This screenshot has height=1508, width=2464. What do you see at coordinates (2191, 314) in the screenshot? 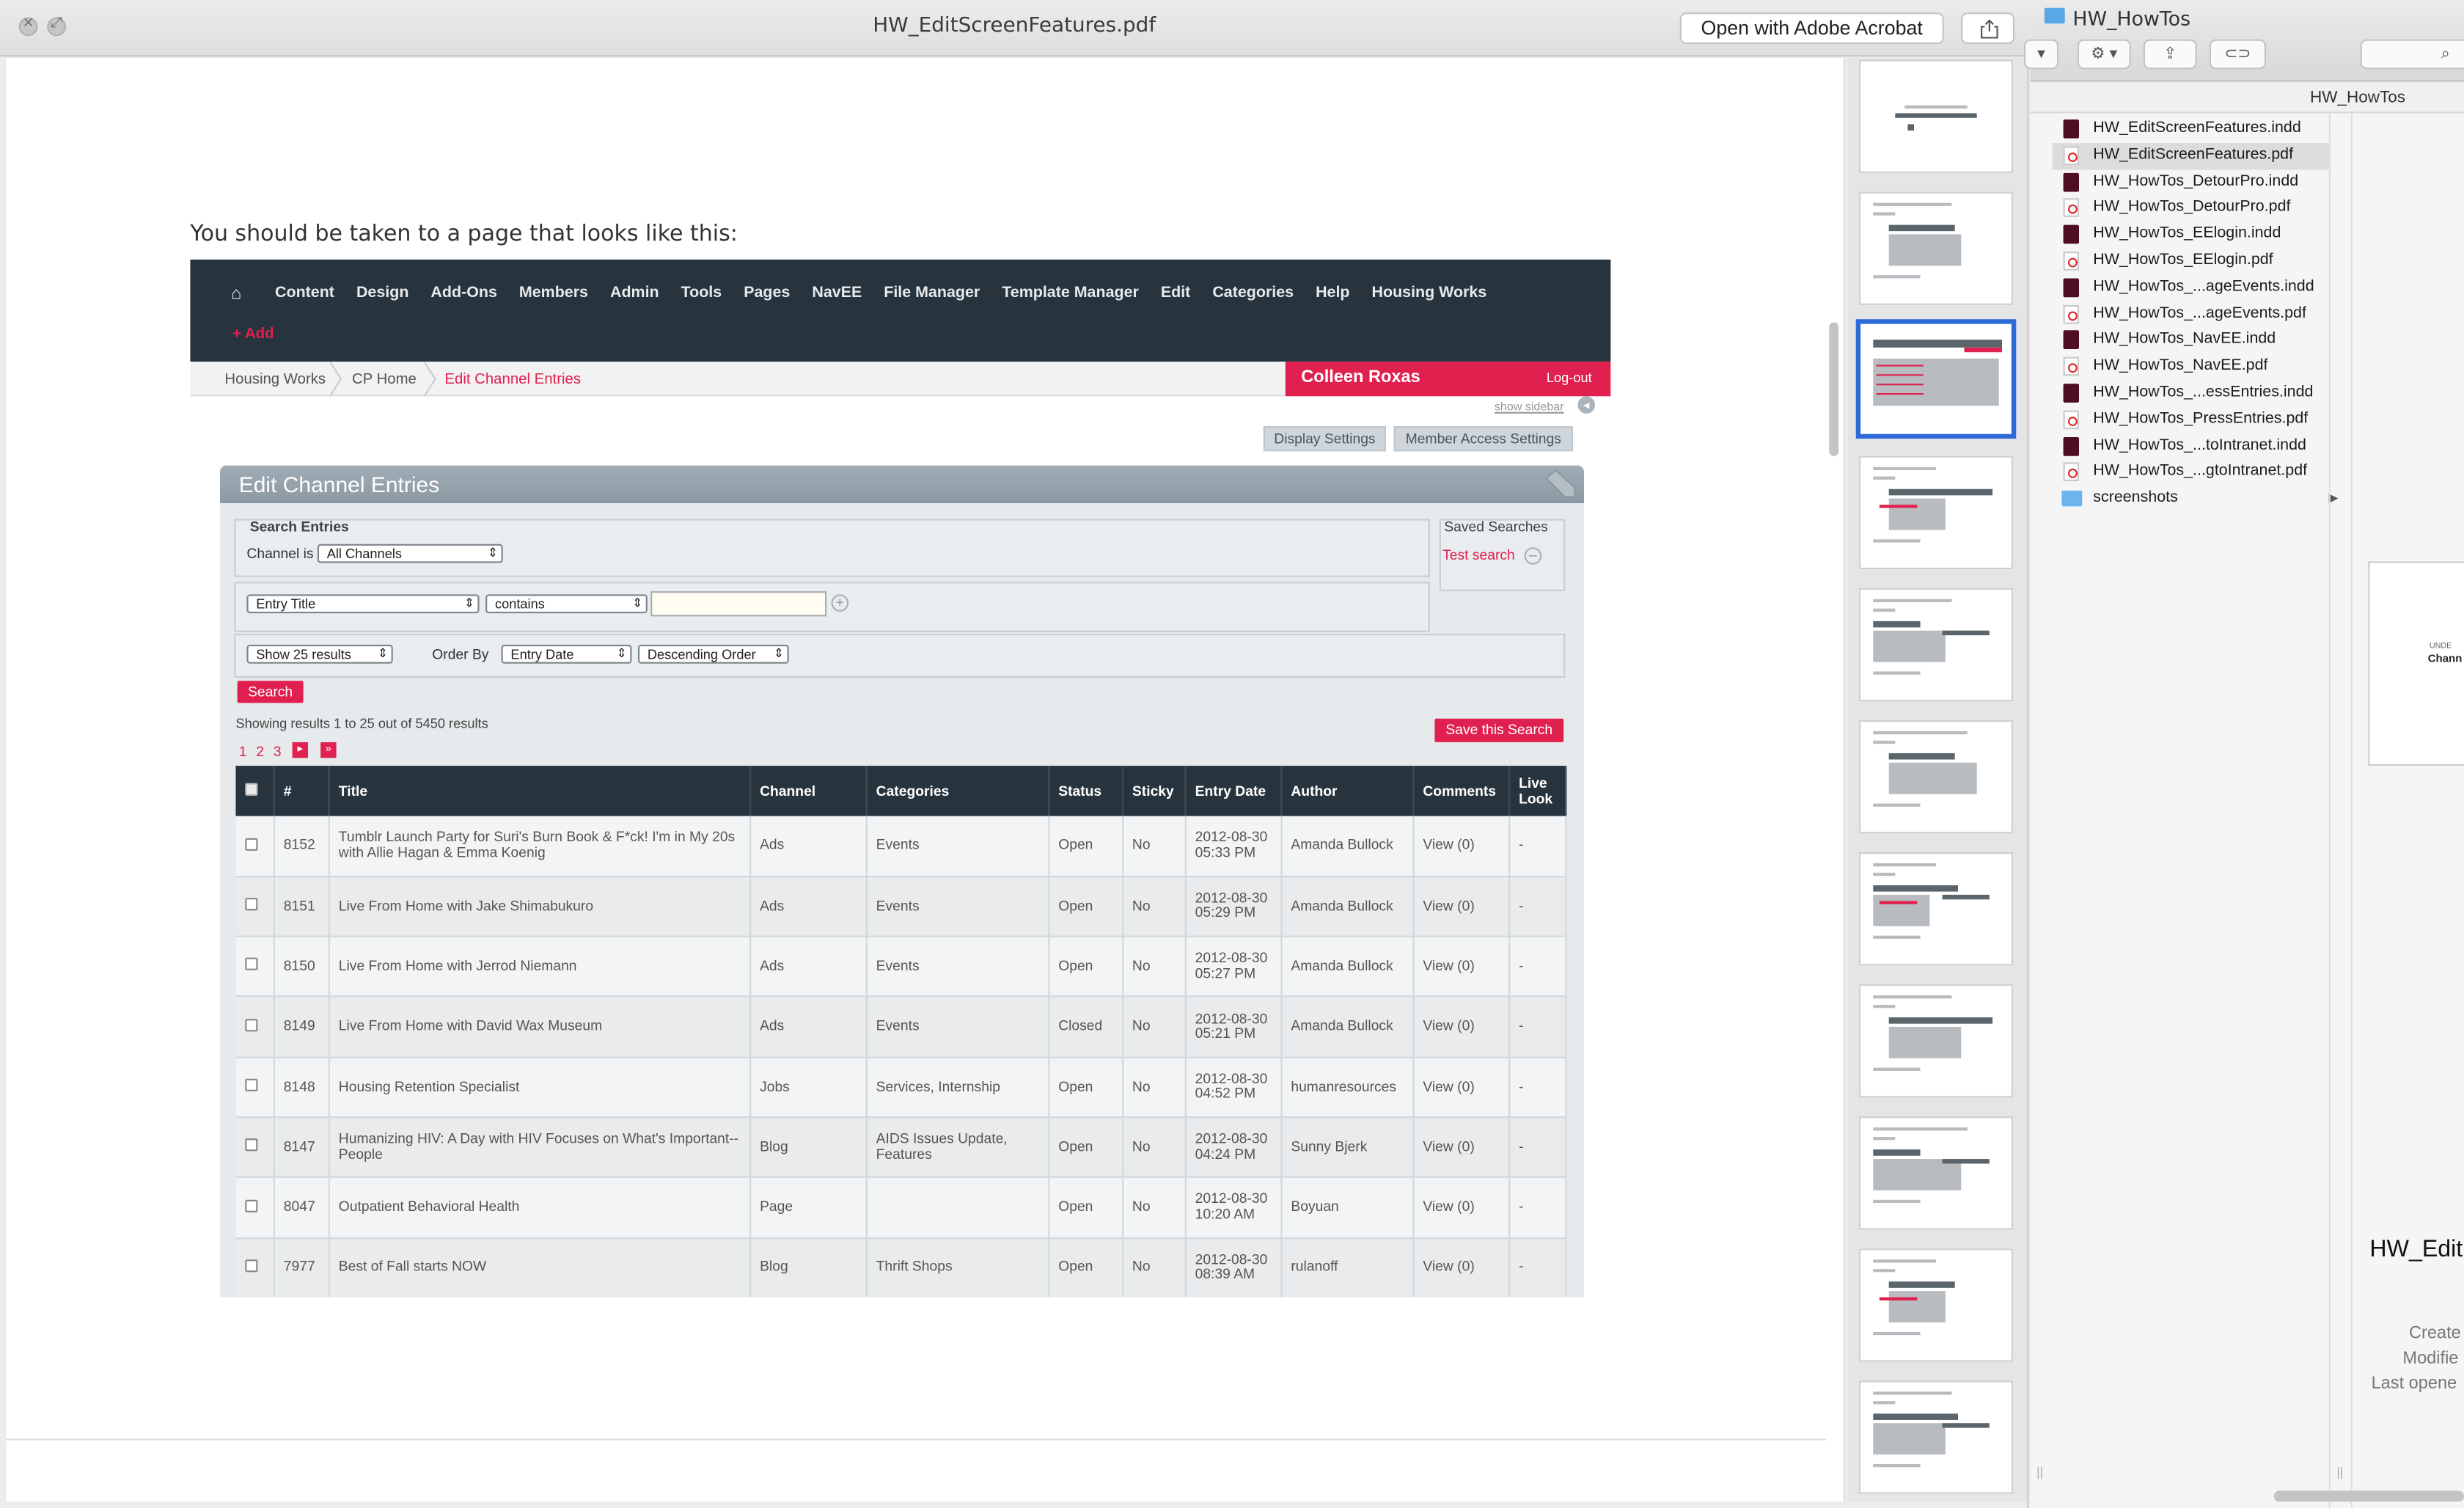
I see `file-item: HW_HowTos_...ageEvents.pdf` at bounding box center [2191, 314].